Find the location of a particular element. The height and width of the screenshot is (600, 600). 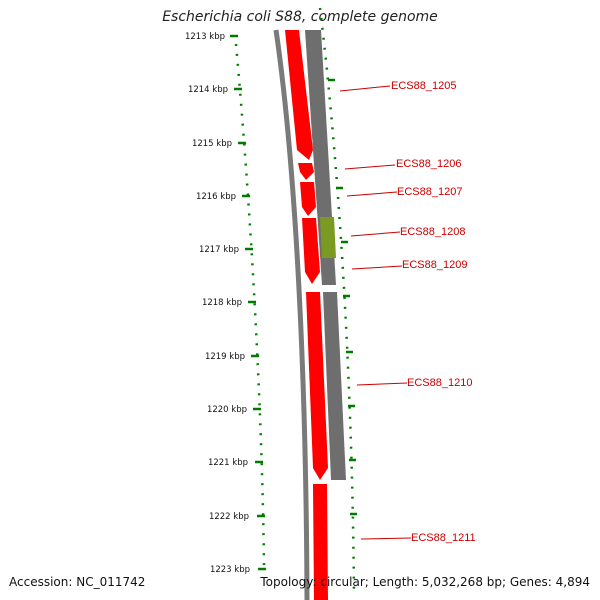

scale-ruler-dotted-right is located at coordinates (337, 301).